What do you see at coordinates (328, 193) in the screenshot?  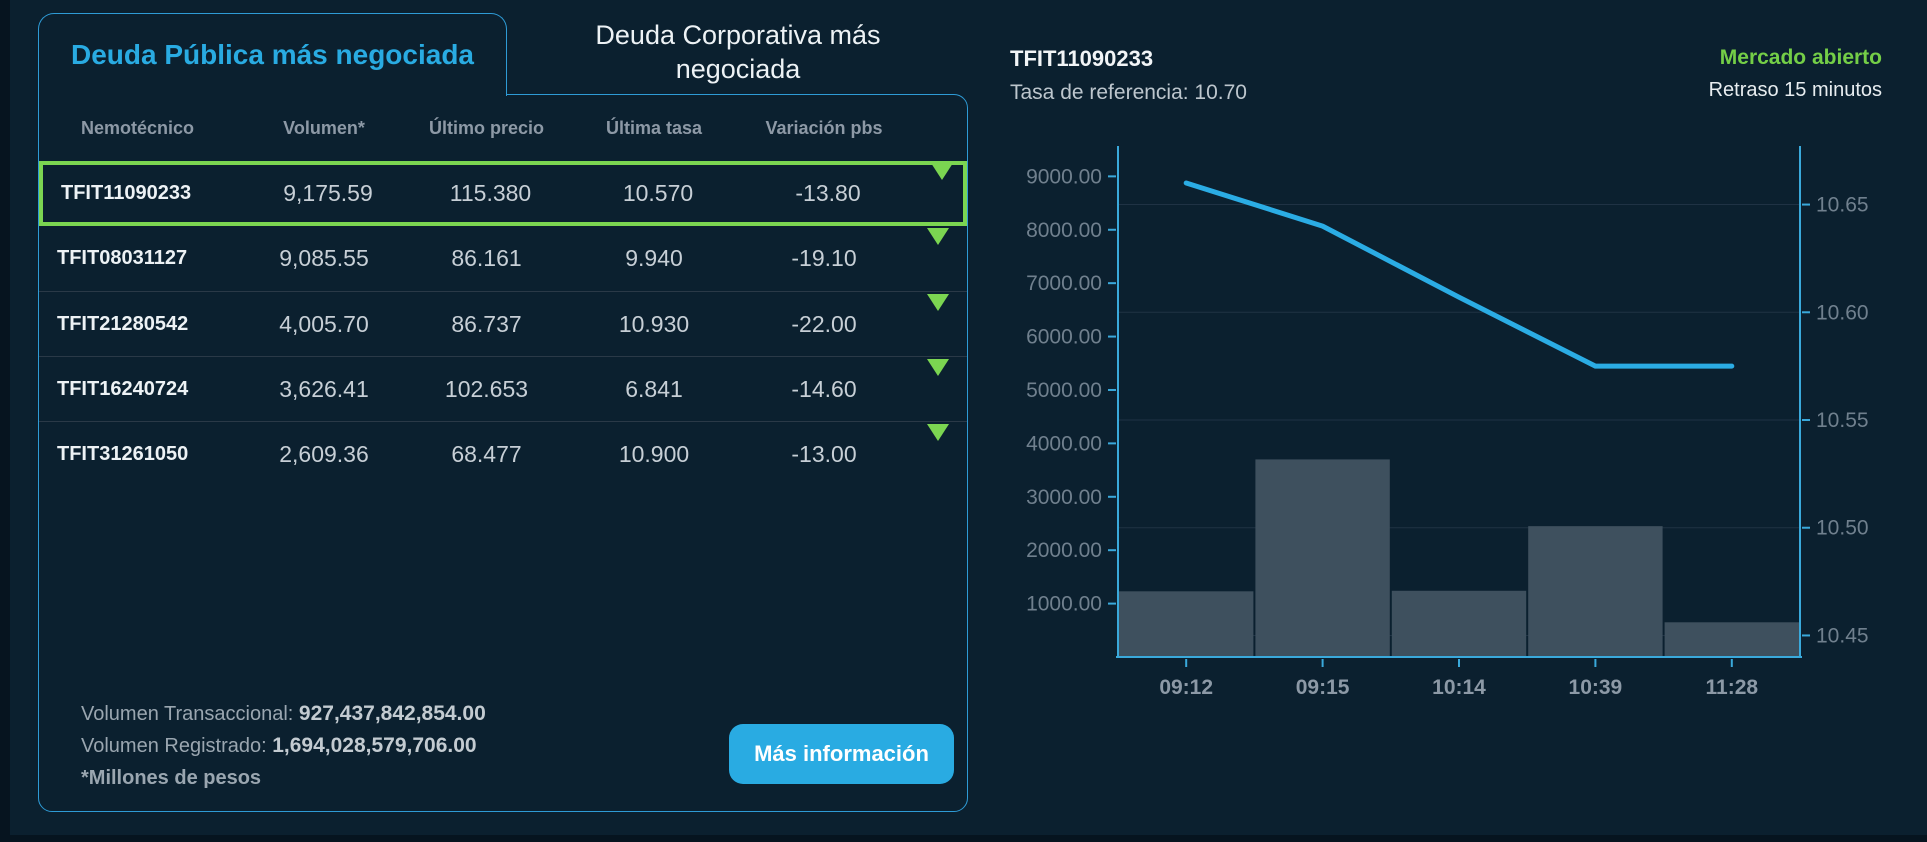 I see `bond-volume: 9,175.59` at bounding box center [328, 193].